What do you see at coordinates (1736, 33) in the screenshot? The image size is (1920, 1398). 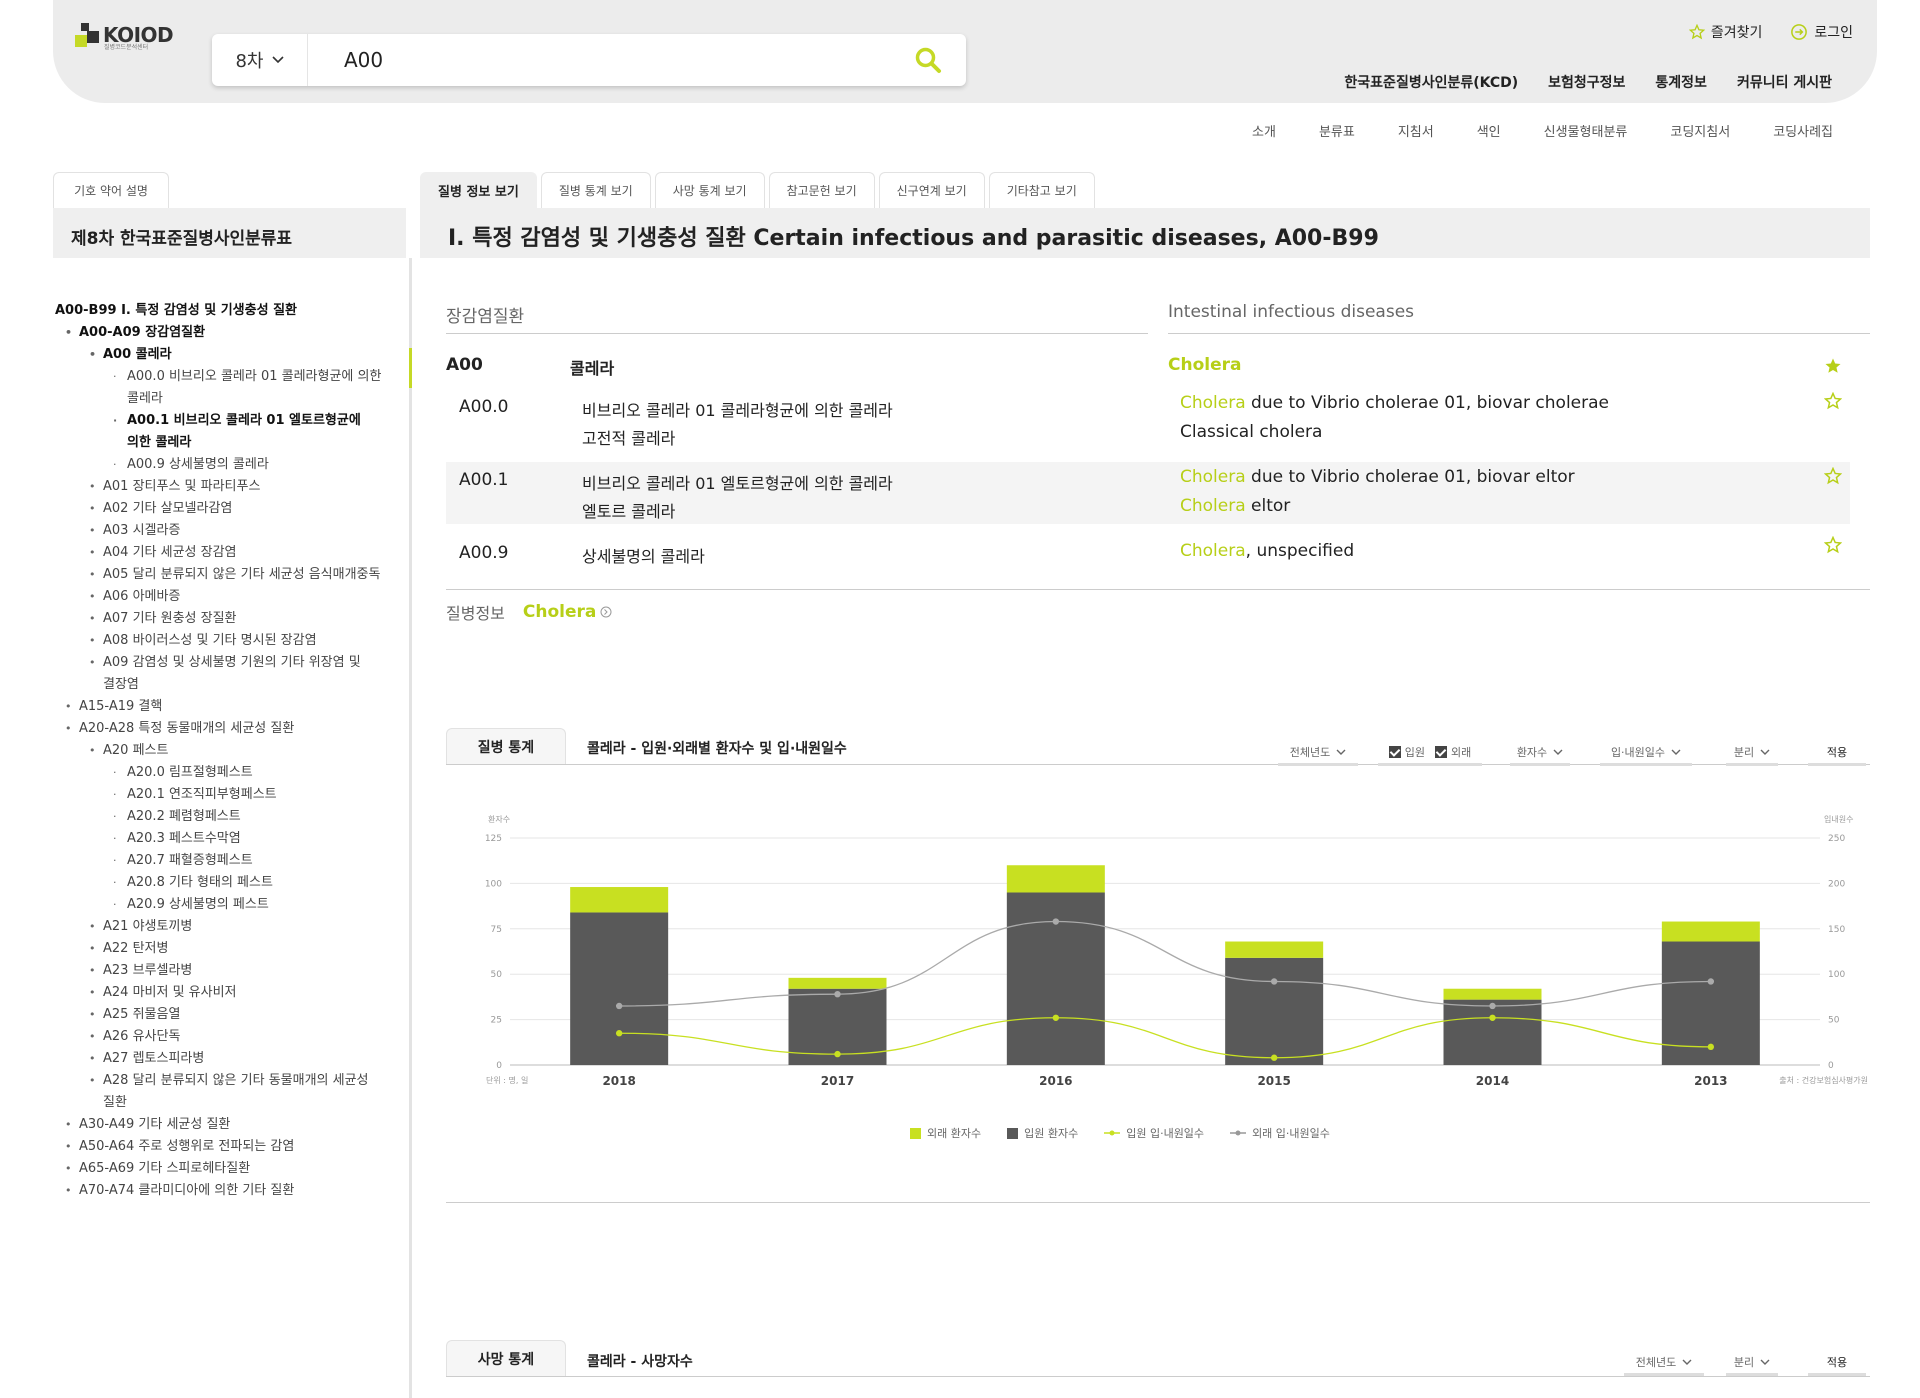 I see `favorites-label: 즐겨찾기` at bounding box center [1736, 33].